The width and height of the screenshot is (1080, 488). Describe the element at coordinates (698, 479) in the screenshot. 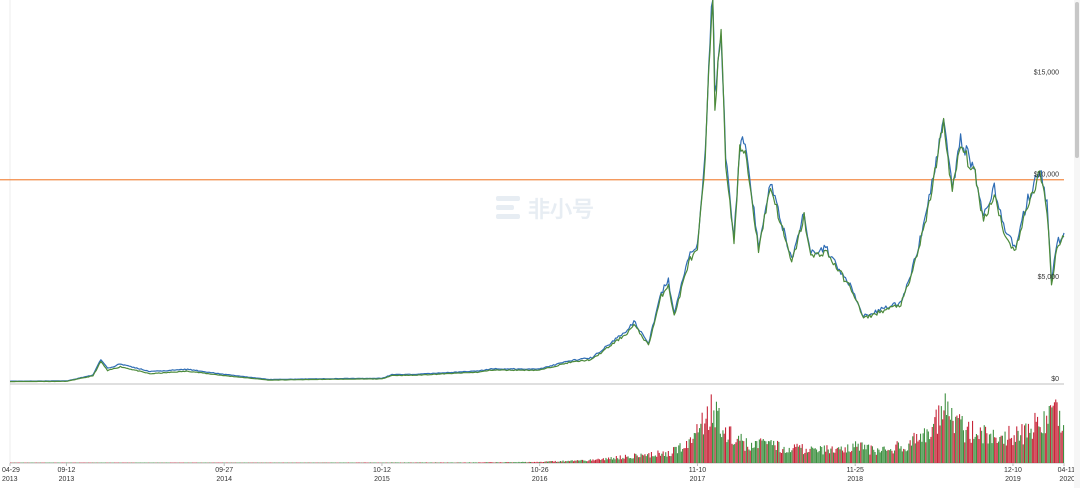

I see `x-tick-year: 2017` at that location.